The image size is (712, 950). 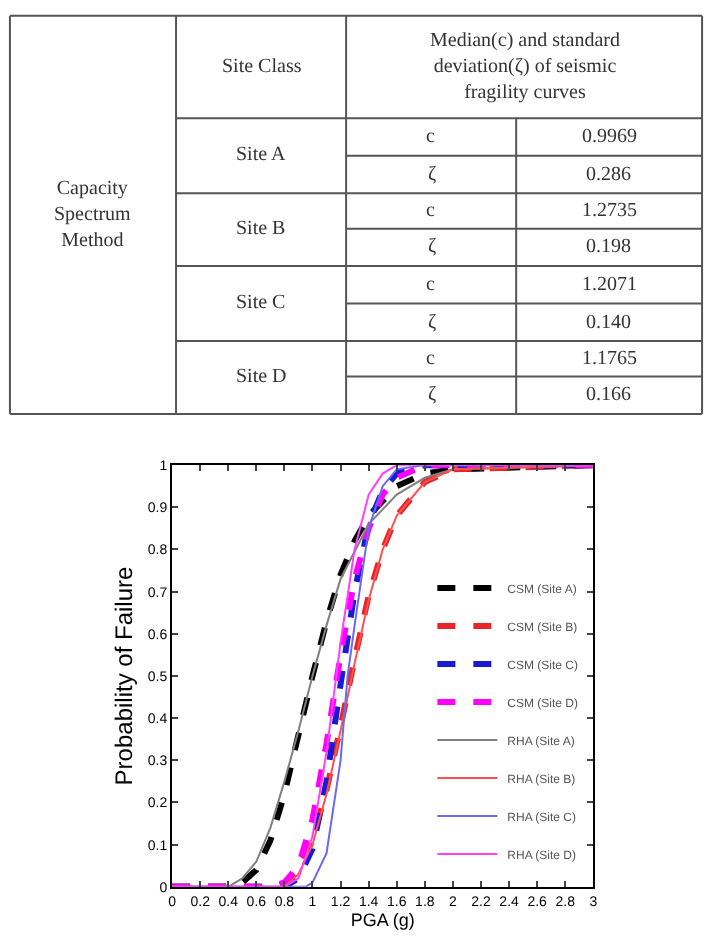 I want to click on y-axis-title: Probability of Failure, so click(x=124, y=675).